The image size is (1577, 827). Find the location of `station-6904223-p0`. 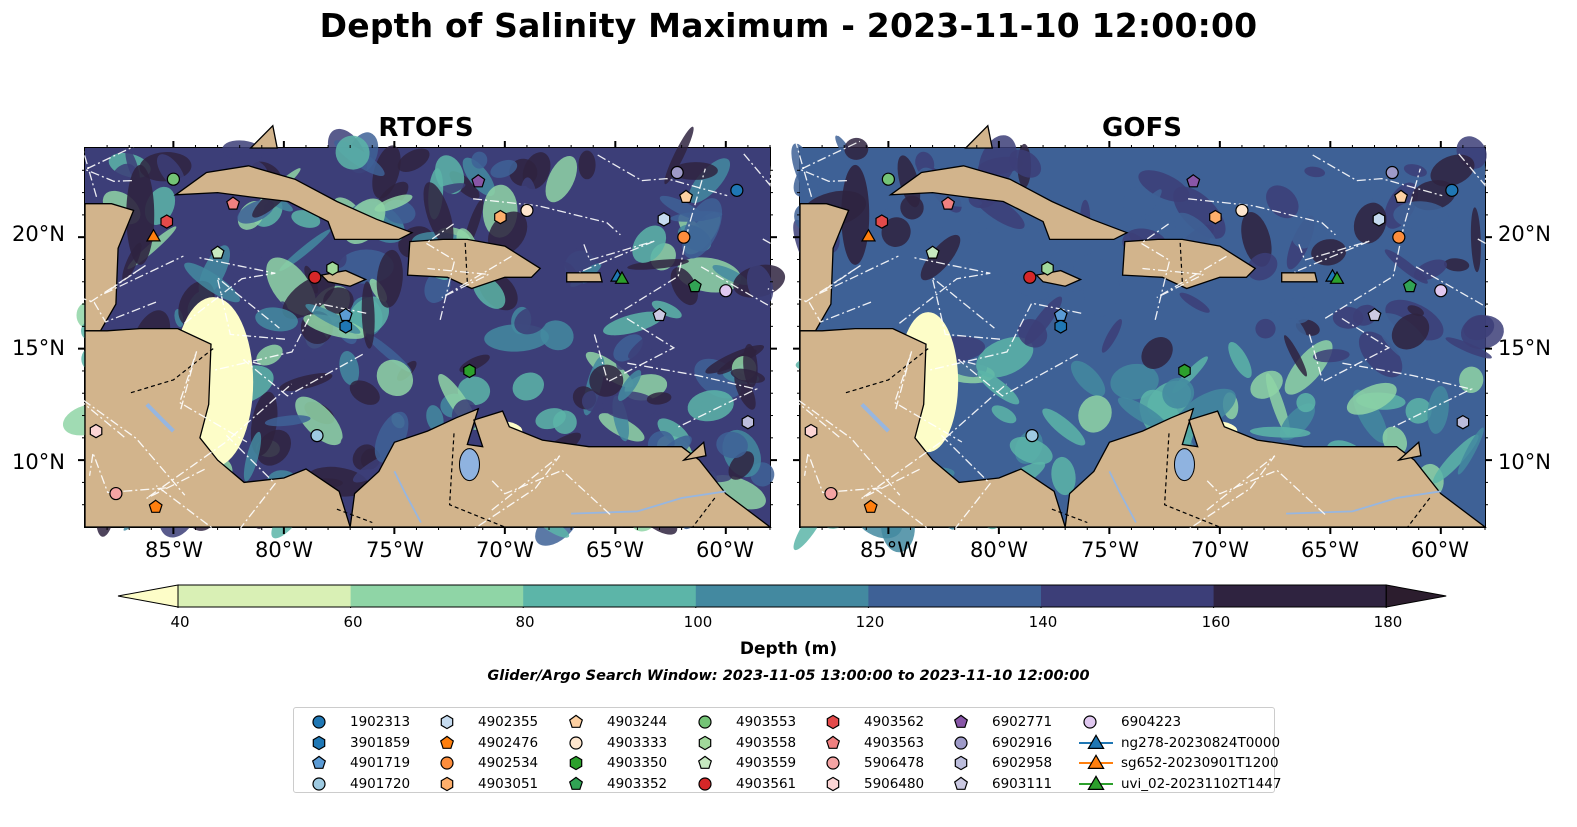

station-6904223-p0 is located at coordinates (726, 291).